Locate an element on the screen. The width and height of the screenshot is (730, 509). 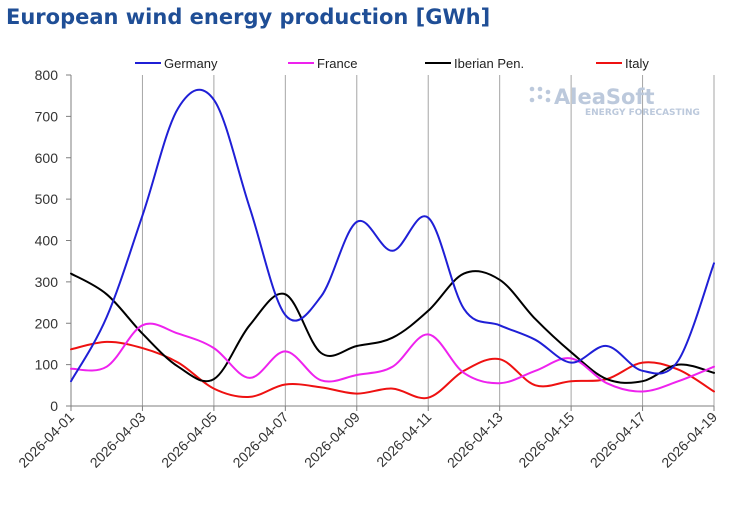
legend: Germany France Iberian Pen. Italy is located at coordinates (392, 63).